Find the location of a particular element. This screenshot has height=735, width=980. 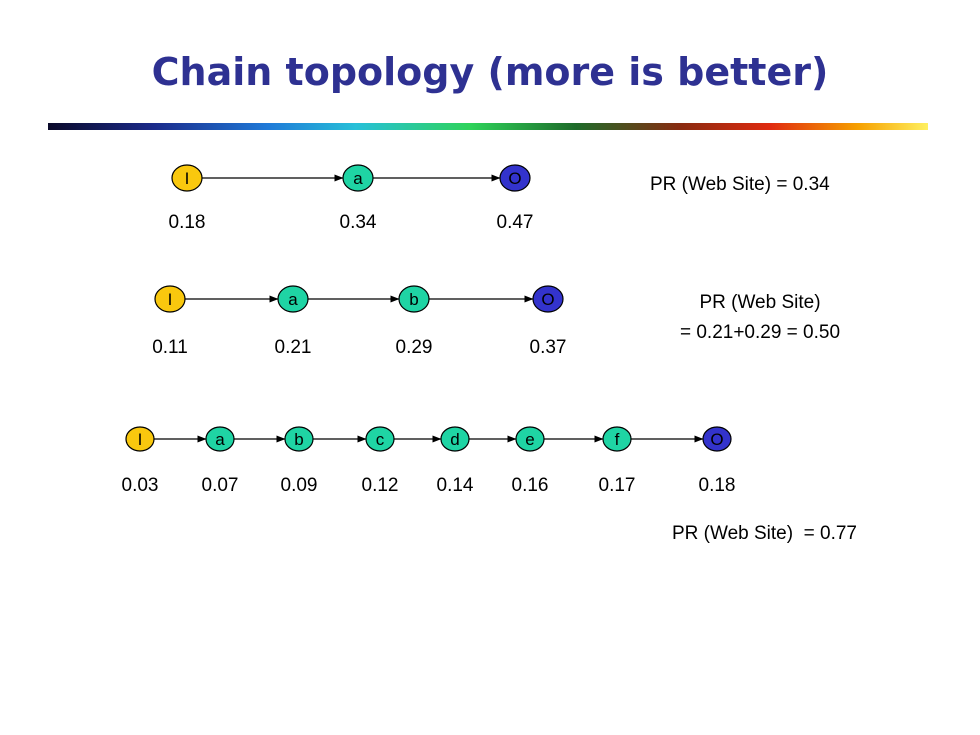

pagerank-value: 0.21 is located at coordinates (293, 347).